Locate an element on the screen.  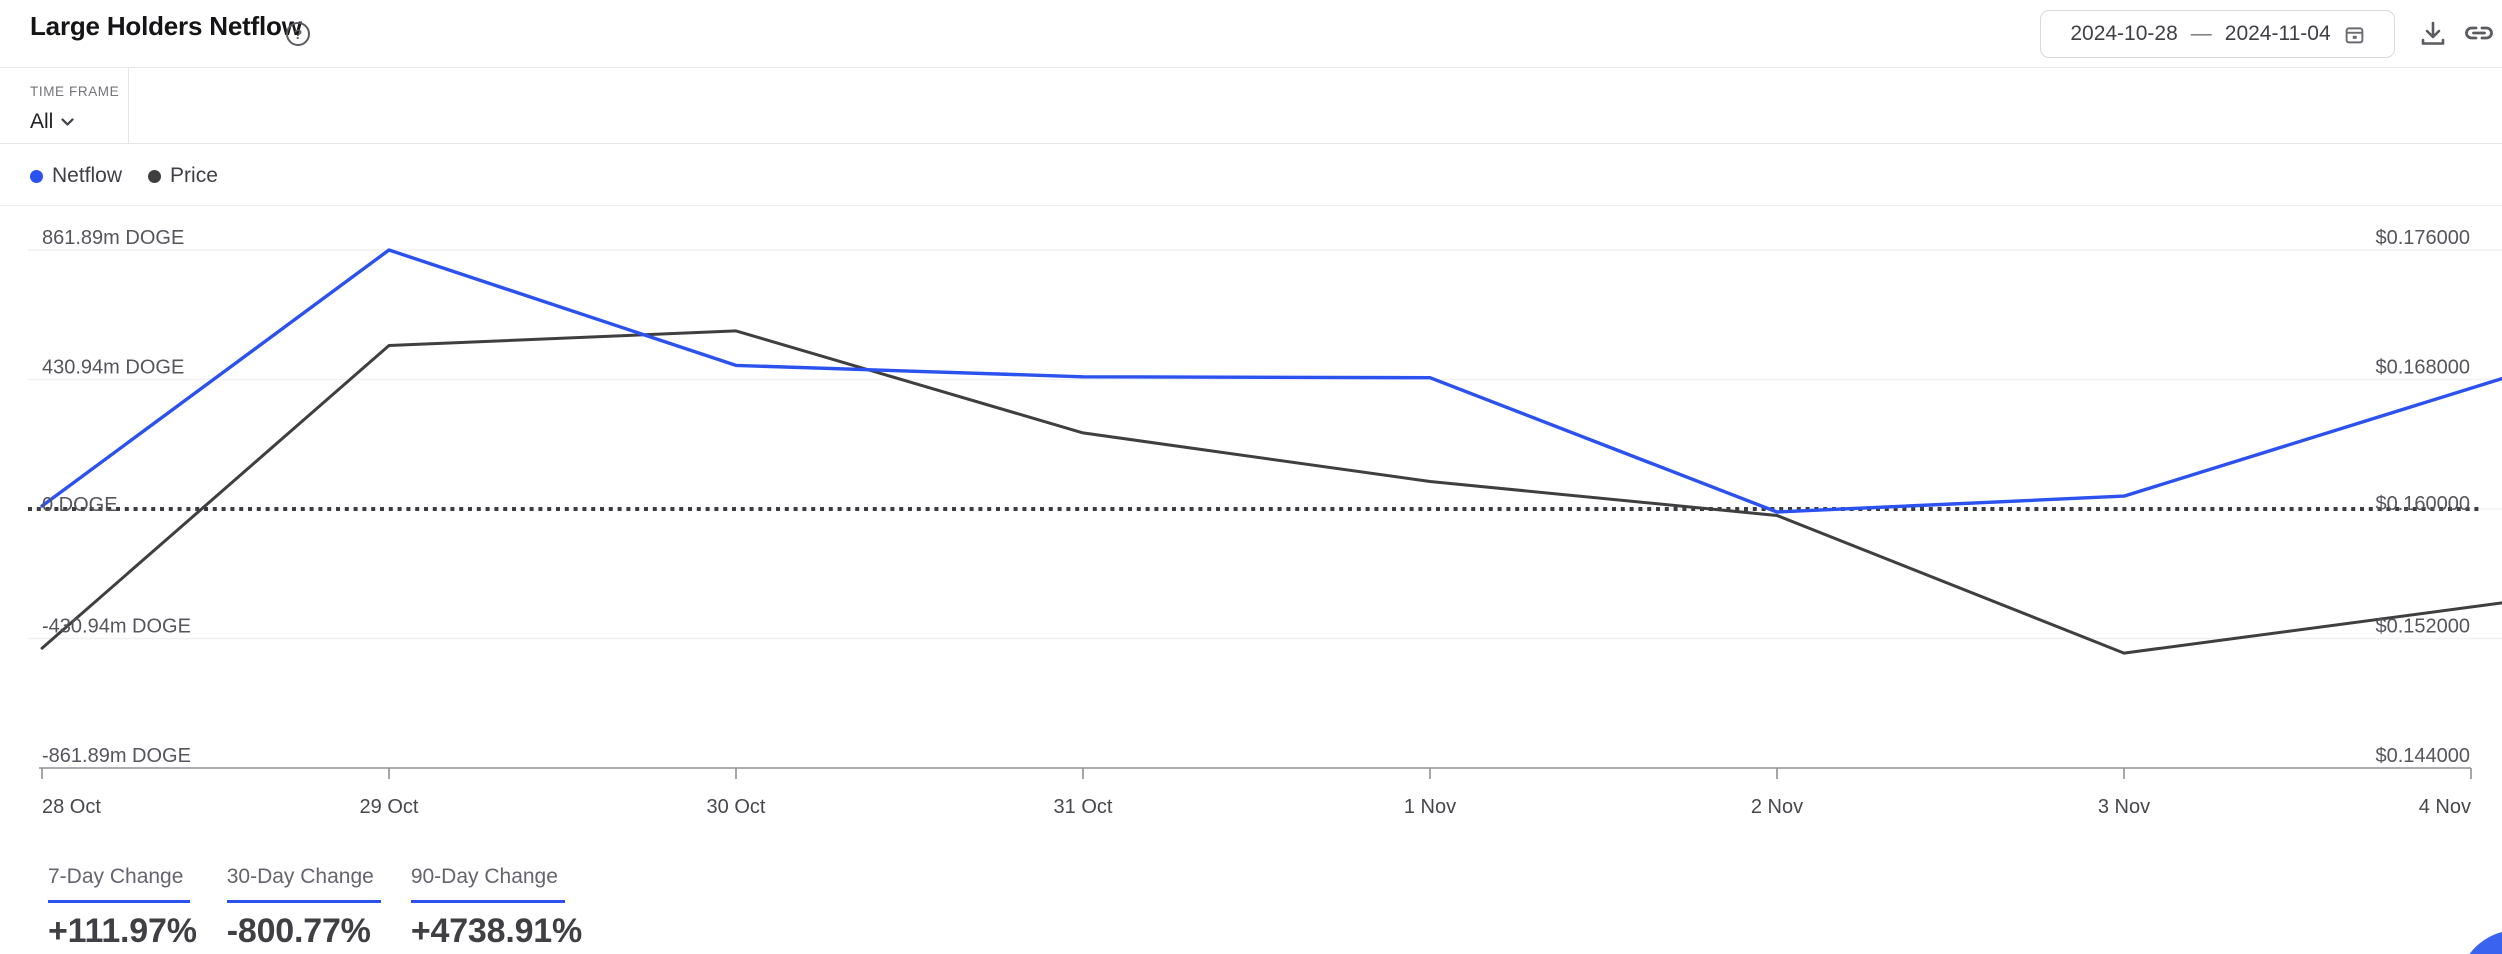
chevron-down-icon is located at coordinates (67, 121).